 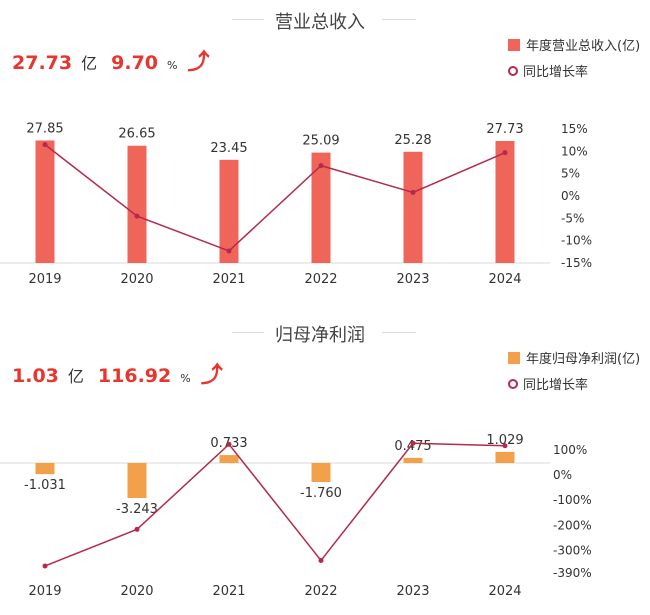 I want to click on legend-bar-item-2: 年度归母净利润(亿), so click(x=574, y=357).